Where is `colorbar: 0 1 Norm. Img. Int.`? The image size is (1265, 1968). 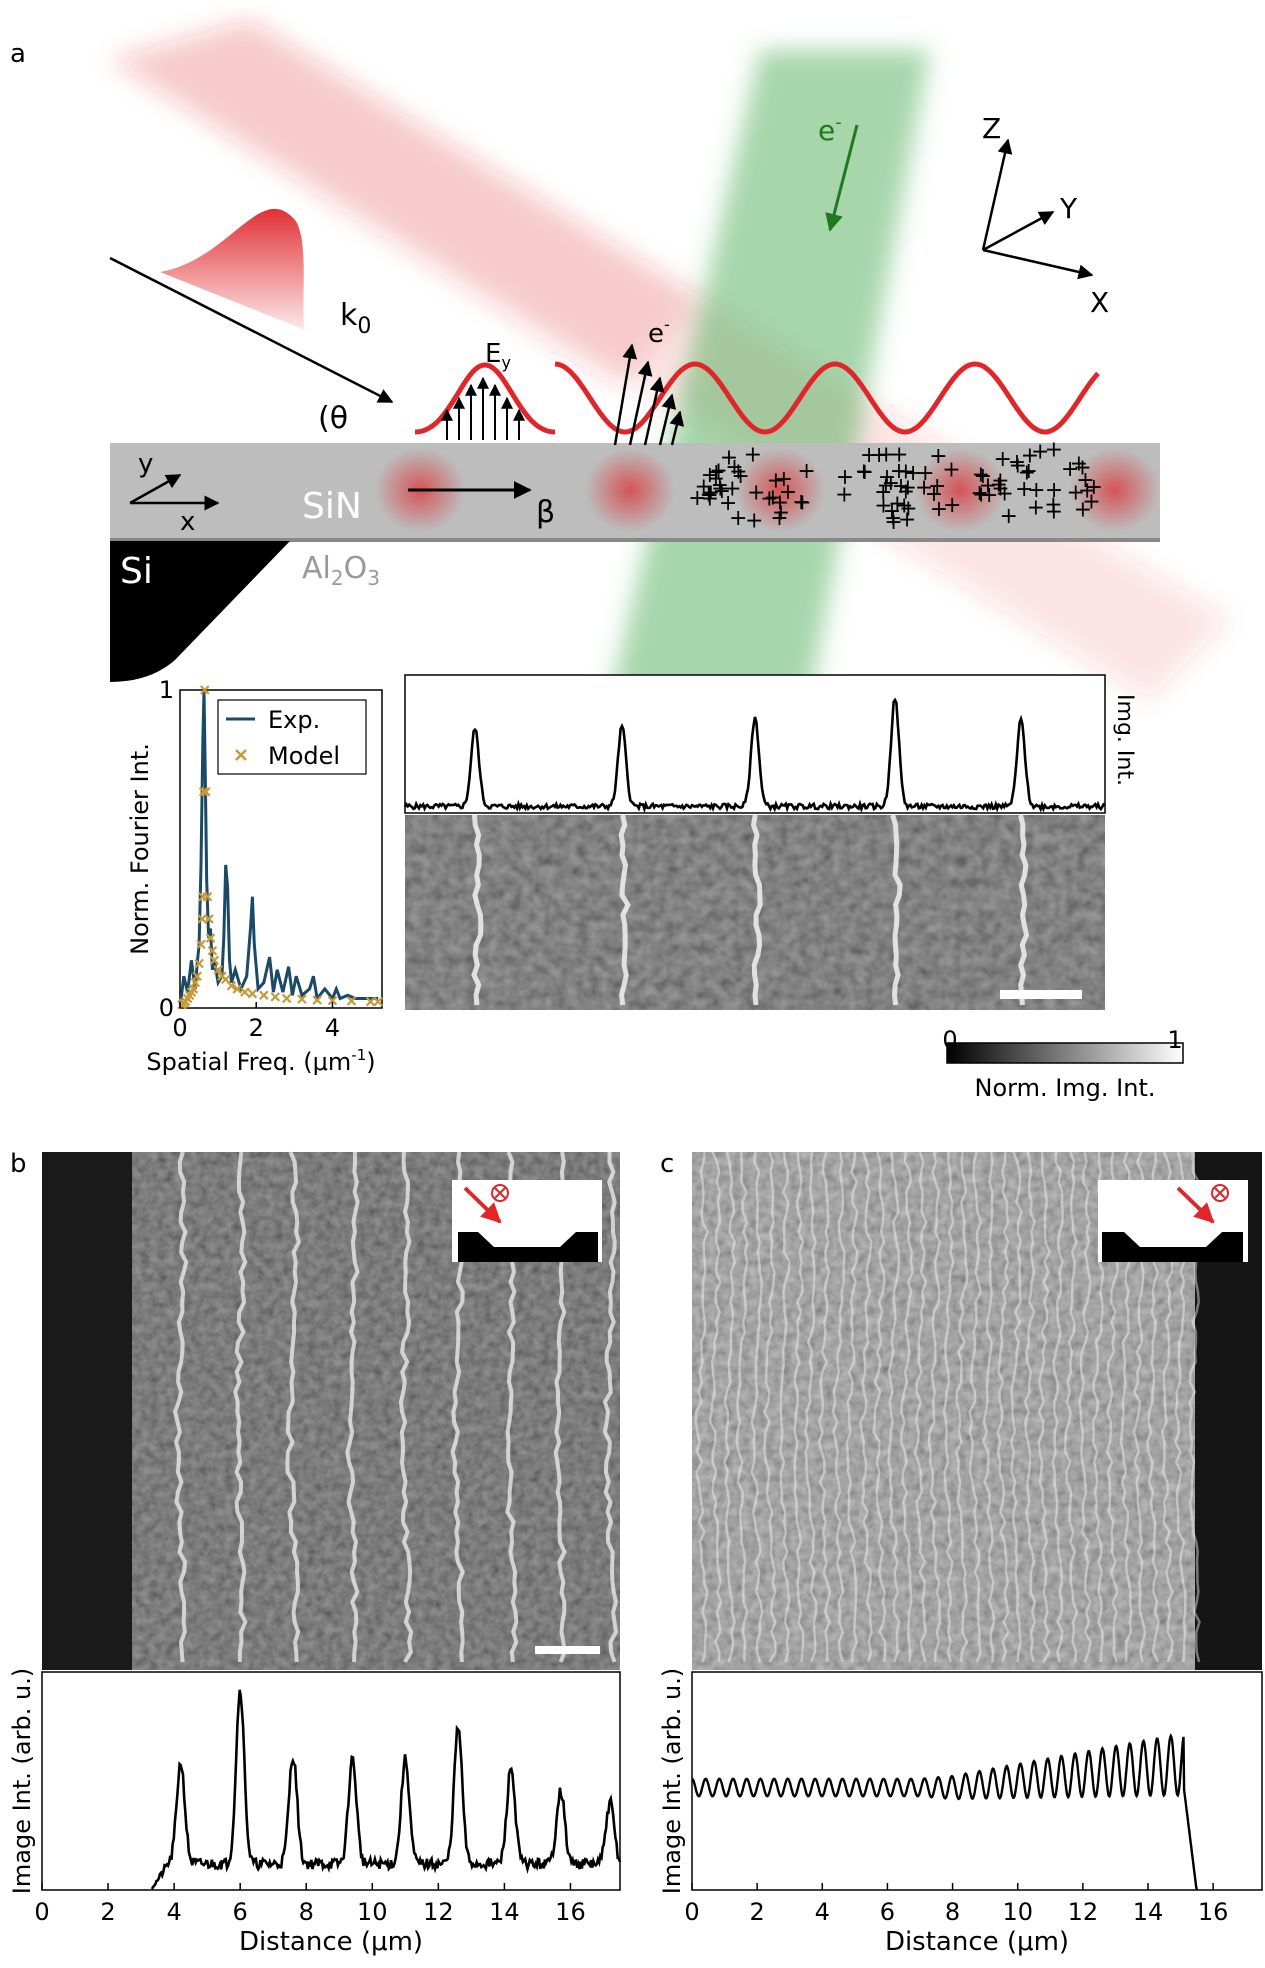
colorbar: 0 1 Norm. Img. Int. is located at coordinates (1063, 1064).